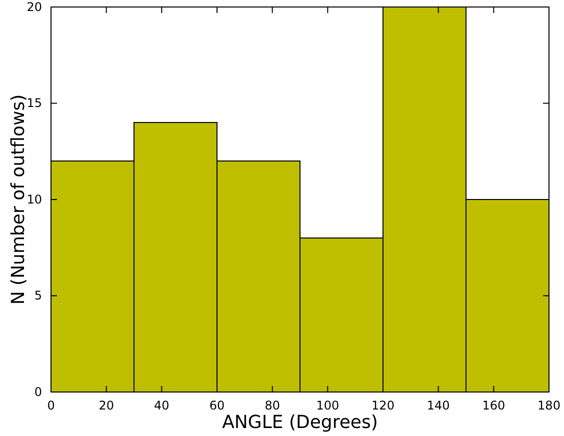 The height and width of the screenshot is (436, 564). I want to click on x-tick-label: 0, so click(51, 405).